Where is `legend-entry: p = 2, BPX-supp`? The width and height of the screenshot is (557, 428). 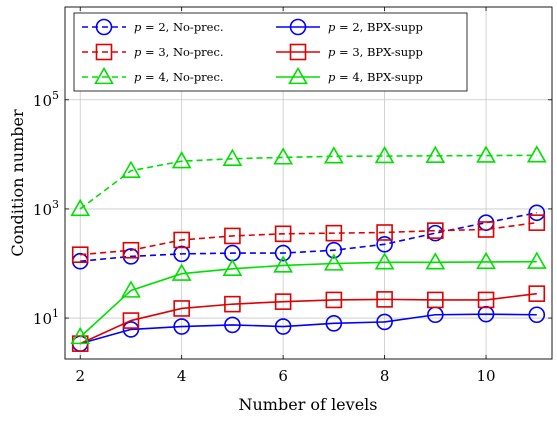
legend-entry: p = 2, BPX-supp is located at coordinates (349, 27).